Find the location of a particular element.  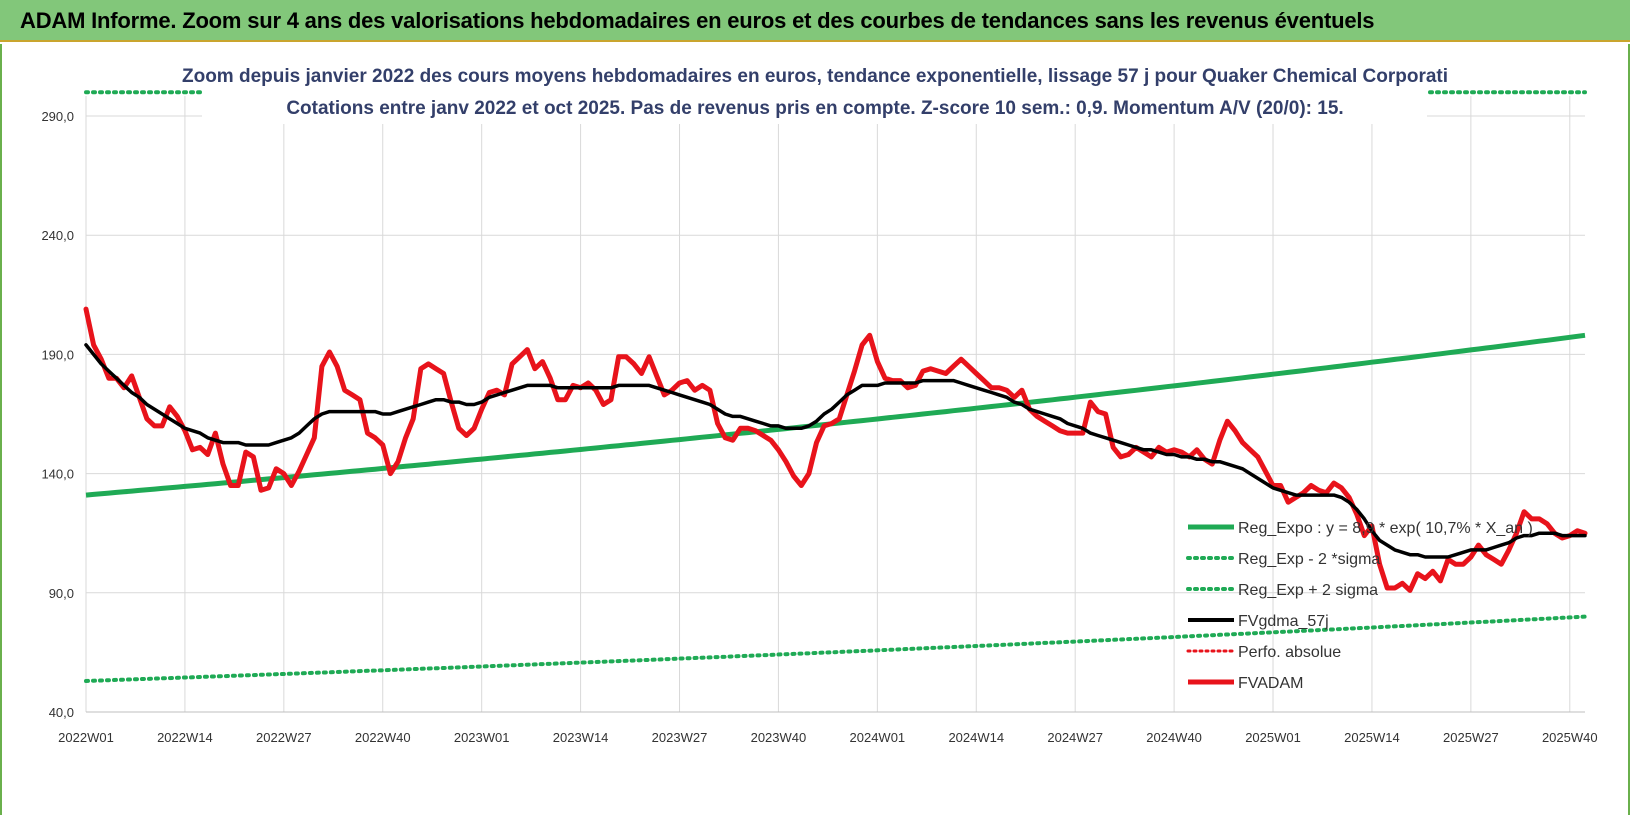

legend-label-fvgdma: FVgdma_57j is located at coordinates (1283, 621).